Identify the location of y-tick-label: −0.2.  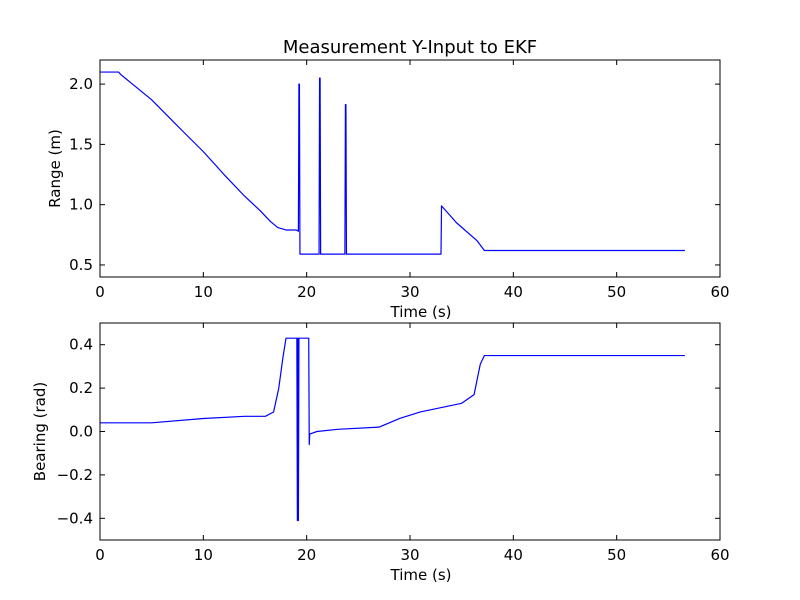
(75, 475).